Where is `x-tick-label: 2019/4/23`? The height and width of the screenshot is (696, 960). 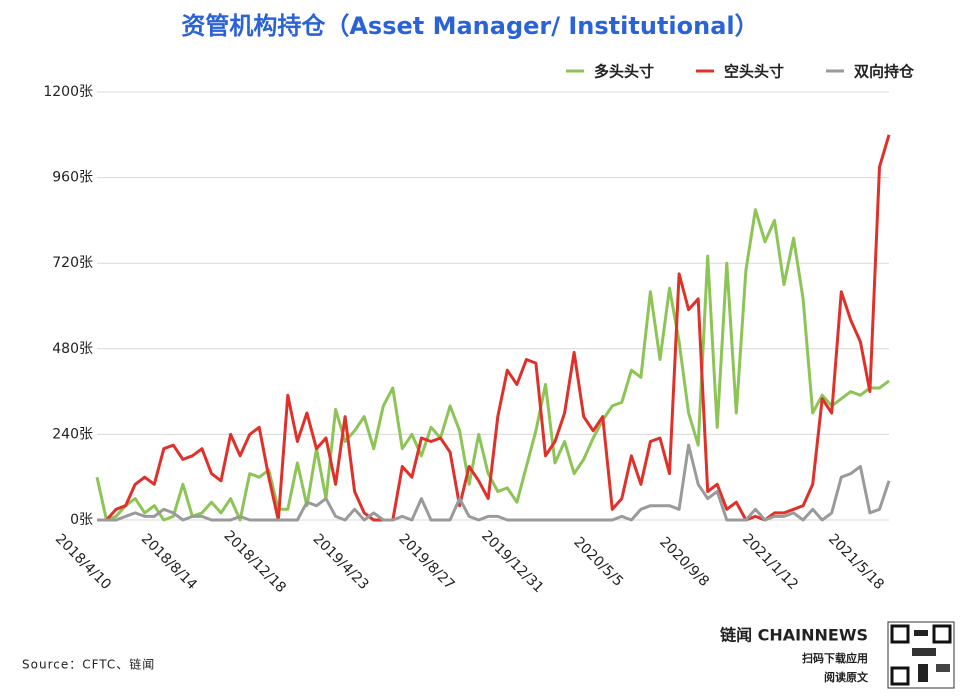 x-tick-label: 2019/4/23 is located at coordinates (341, 562).